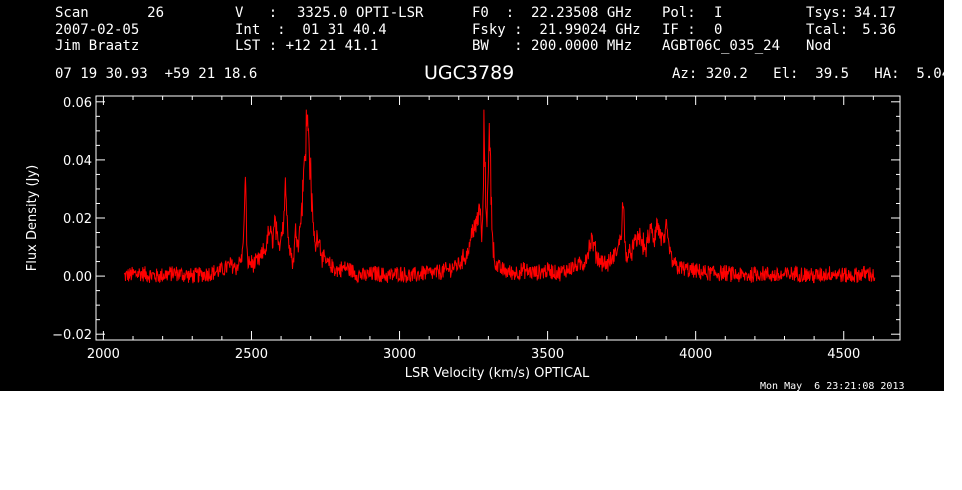  I want to click on x-tick-label: 3000, so click(399, 354).